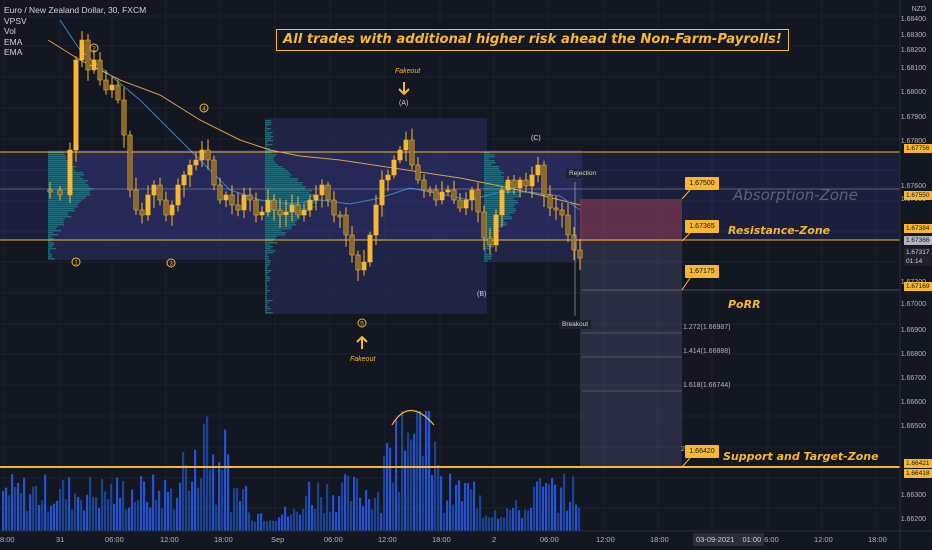 Image resolution: width=932 pixels, height=550 pixels. What do you see at coordinates (918, 228) in the screenshot?
I see `price-badge: 1.67384` at bounding box center [918, 228].